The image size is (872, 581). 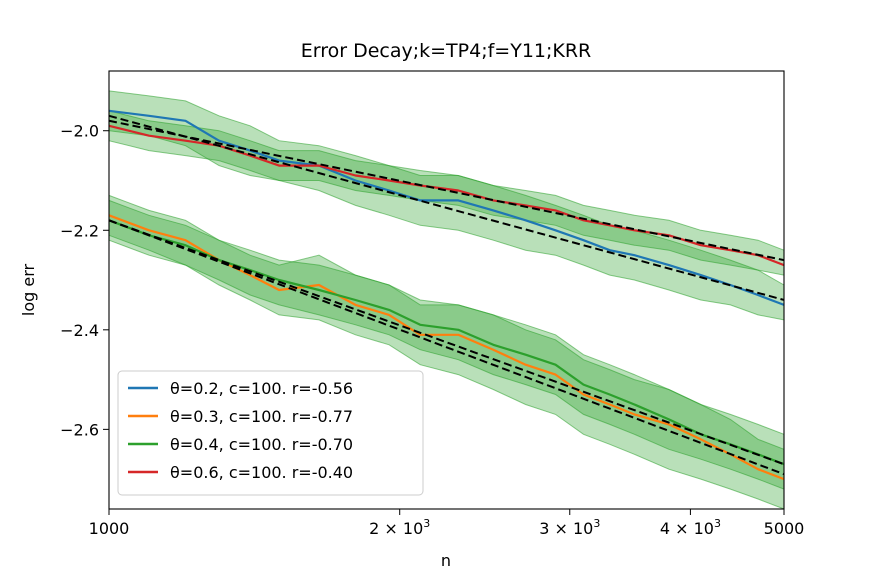 What do you see at coordinates (261, 388) in the screenshot?
I see `legend-label-1: θ=0.2, c=100. r=-0.56` at bounding box center [261, 388].